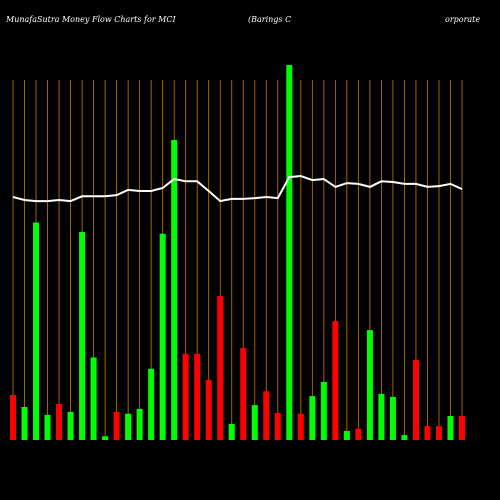 The height and width of the screenshot is (500, 500). I want to click on chart-title: MunafaSutra Money Flow Charts for MCI, so click(90, 19).